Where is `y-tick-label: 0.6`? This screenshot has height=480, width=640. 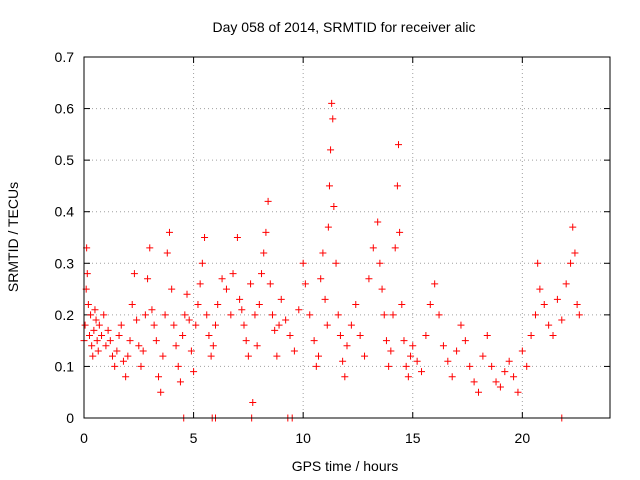 y-tick-label: 0.6 is located at coordinates (65, 109).